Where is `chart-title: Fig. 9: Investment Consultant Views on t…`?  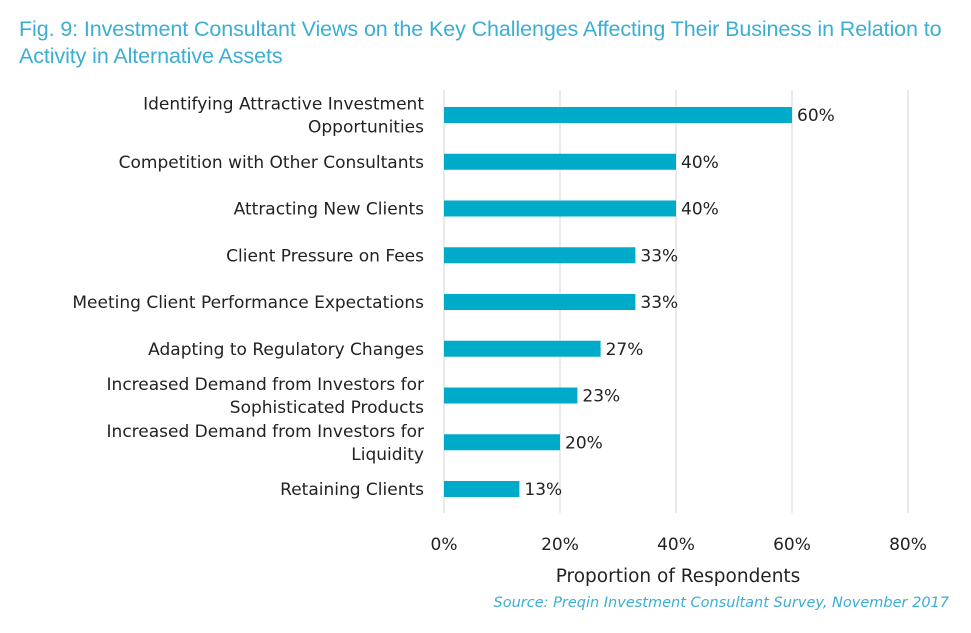 chart-title: Fig. 9: Investment Consultant Views on t… is located at coordinates (480, 42).